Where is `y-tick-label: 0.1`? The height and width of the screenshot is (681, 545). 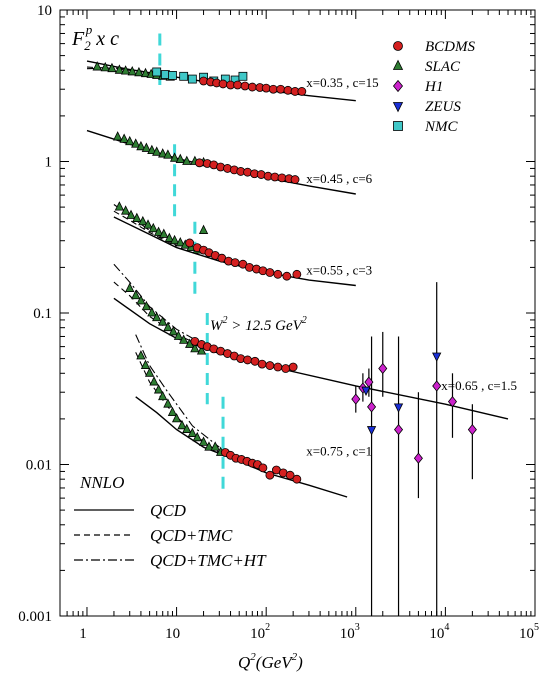
y-tick-label: 0.1 is located at coordinates (42, 314).